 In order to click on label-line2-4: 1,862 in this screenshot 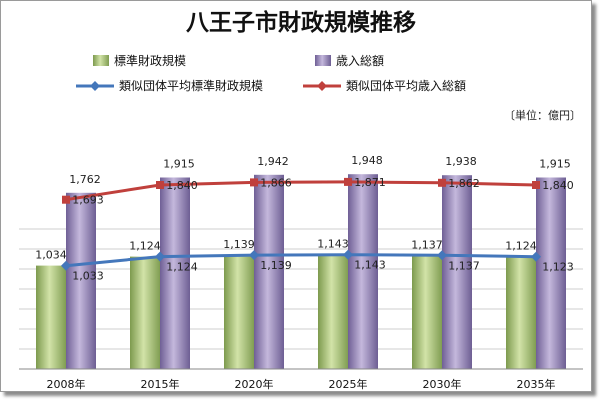, I will do `click(464, 183)`.